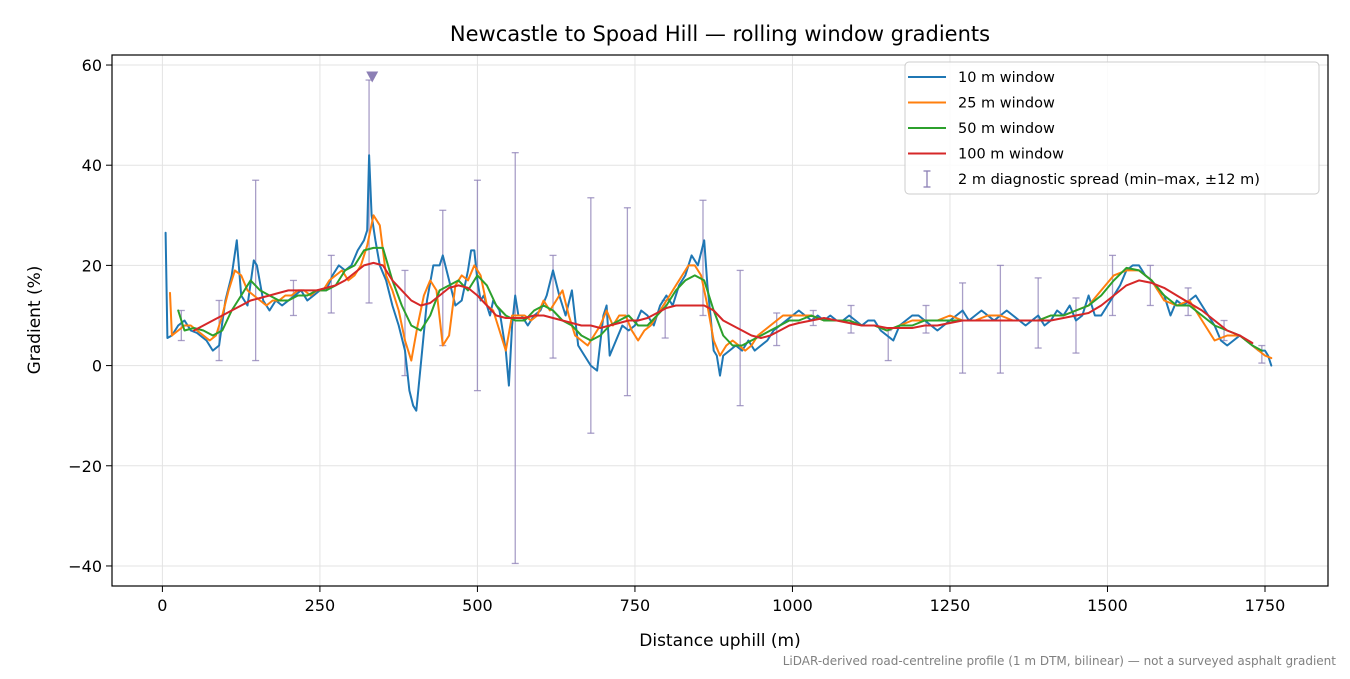  I want to click on x-tick-label: 1500, so click(1107, 605).